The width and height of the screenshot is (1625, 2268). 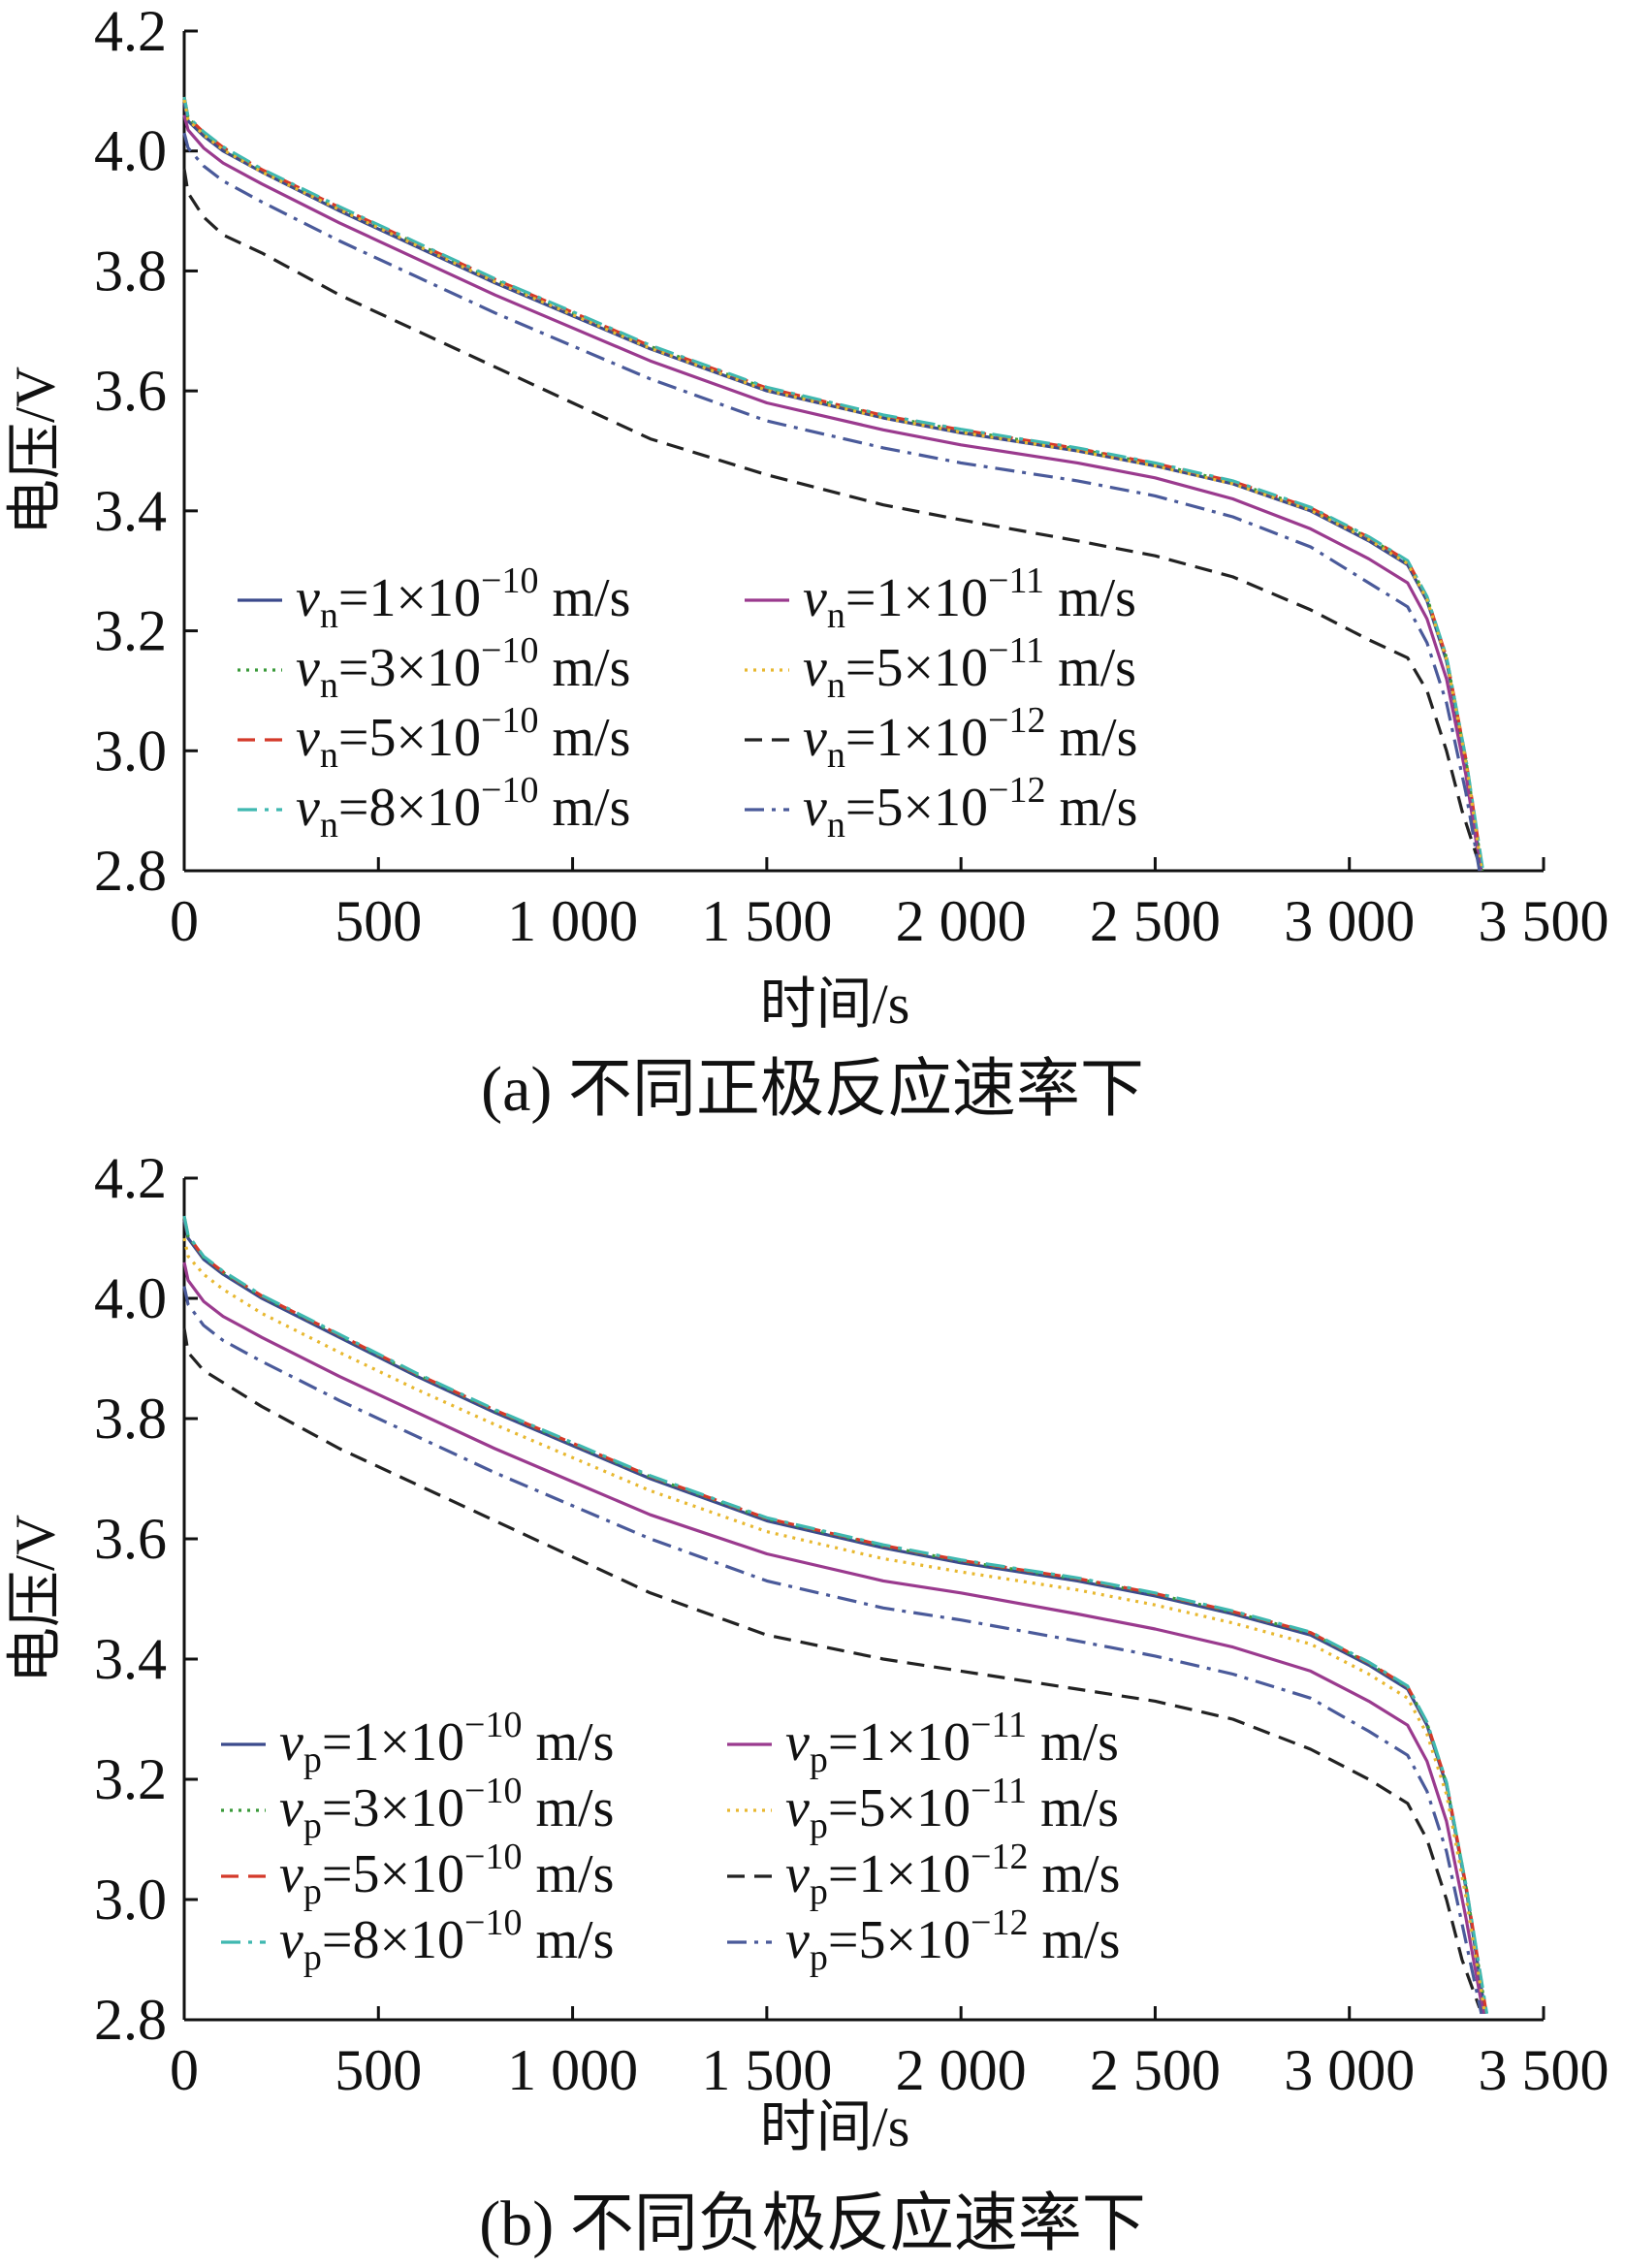 I want to click on legend-entry-8: vn=5×10−12 m/s, so click(x=970, y=808).